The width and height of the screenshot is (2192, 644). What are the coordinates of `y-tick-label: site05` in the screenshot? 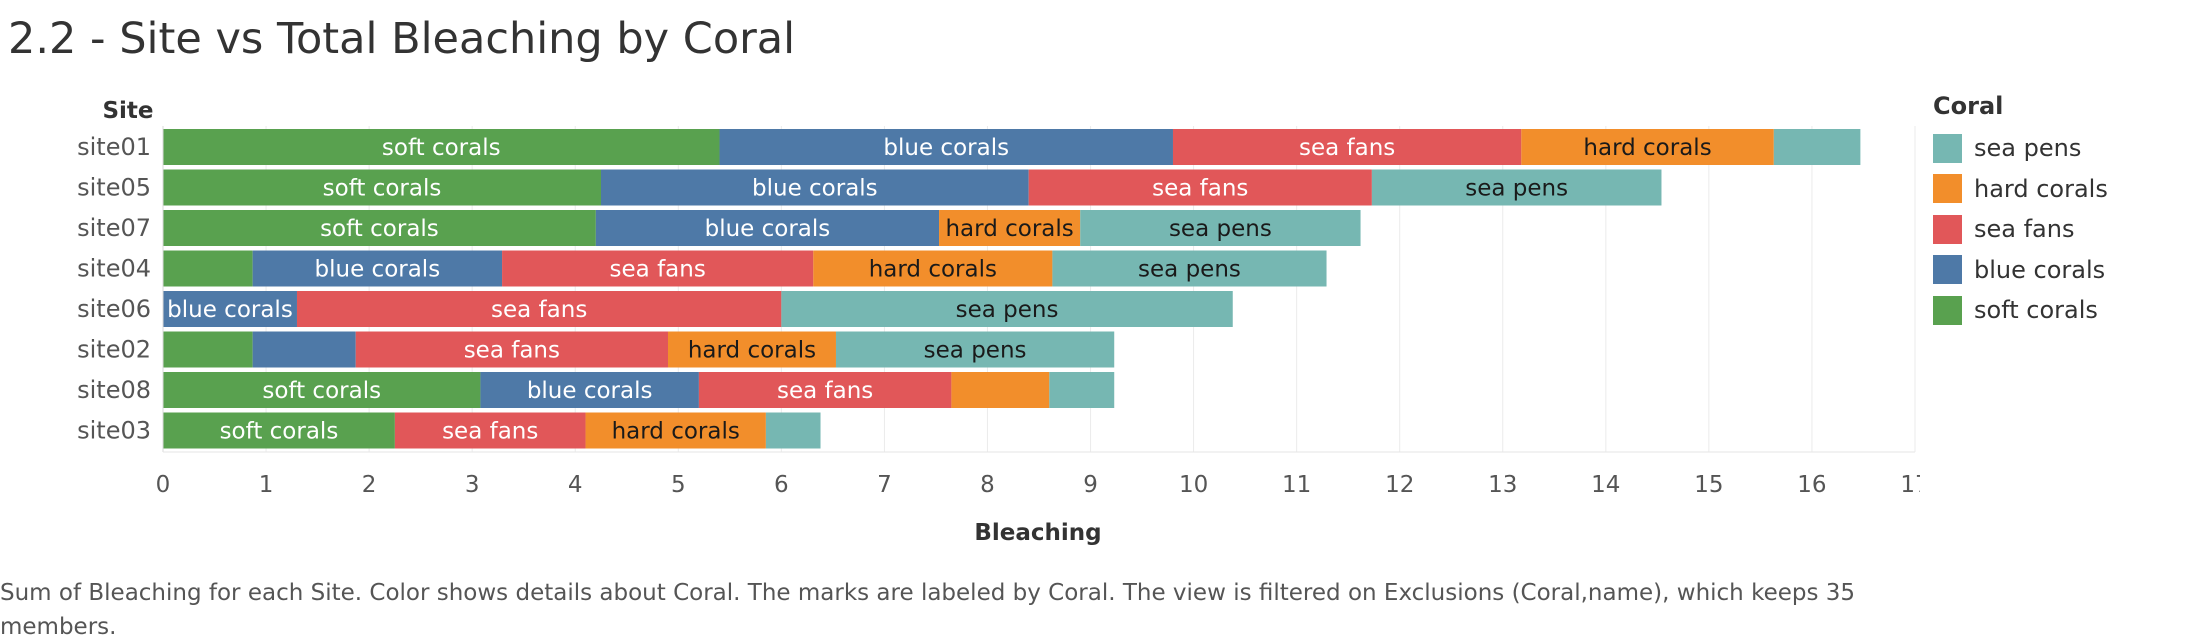 It's located at (114, 188).